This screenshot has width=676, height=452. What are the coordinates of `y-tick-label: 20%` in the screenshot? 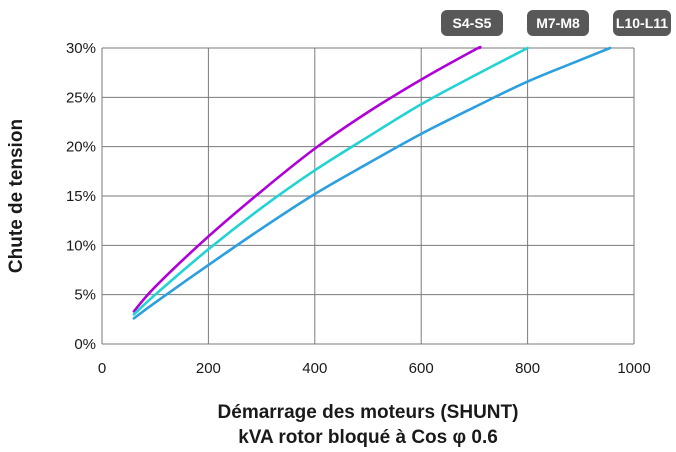 It's located at (81, 147).